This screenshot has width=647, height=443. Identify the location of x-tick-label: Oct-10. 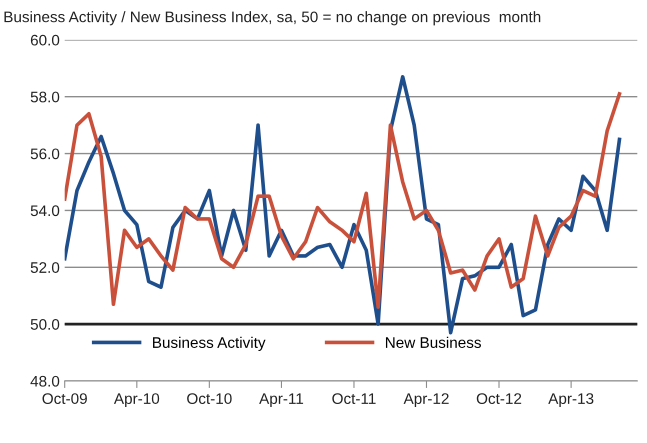
(209, 398).